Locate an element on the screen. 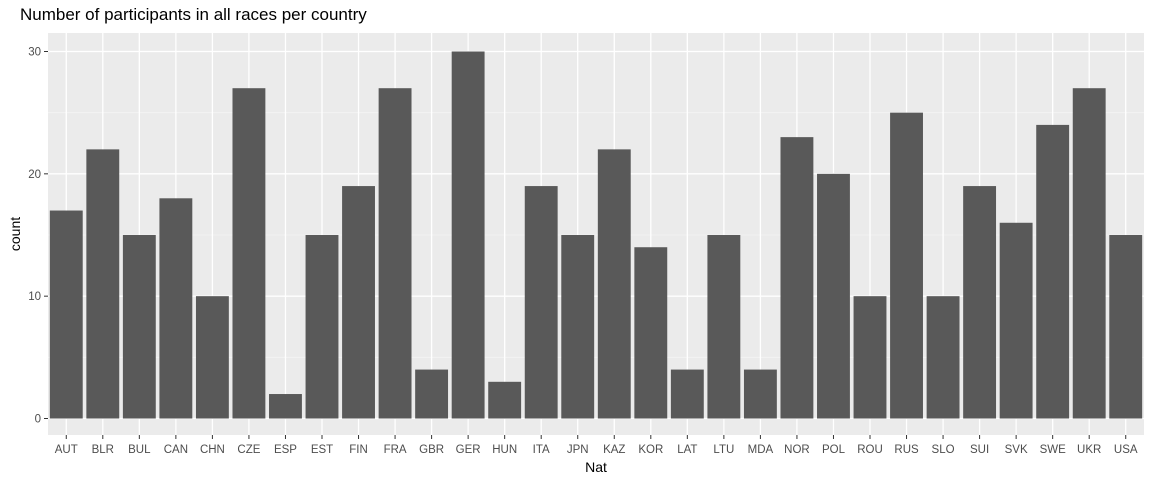  x-tick-label-hun: HUN is located at coordinates (504, 450).